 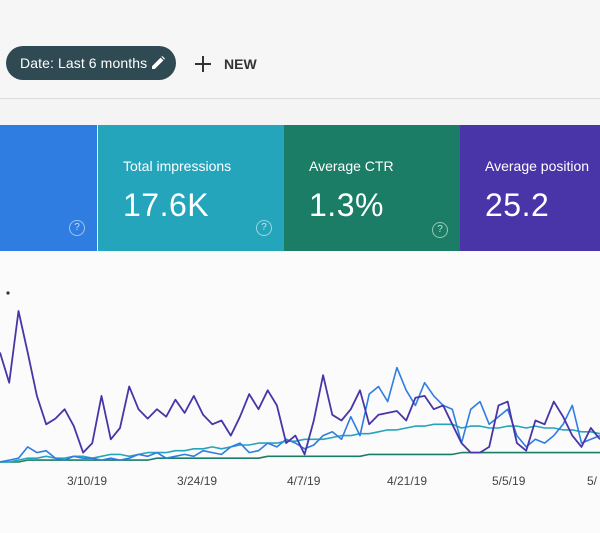 I want to click on new-filter-label: NEW, so click(x=240, y=64).